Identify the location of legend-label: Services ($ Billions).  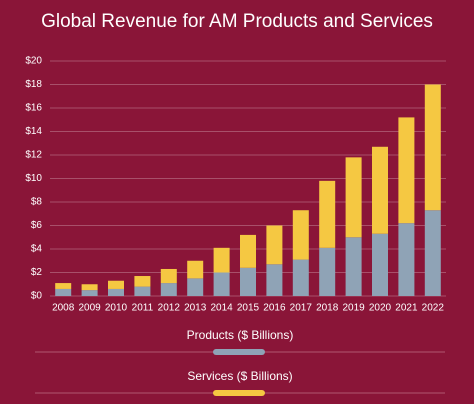
(239, 376).